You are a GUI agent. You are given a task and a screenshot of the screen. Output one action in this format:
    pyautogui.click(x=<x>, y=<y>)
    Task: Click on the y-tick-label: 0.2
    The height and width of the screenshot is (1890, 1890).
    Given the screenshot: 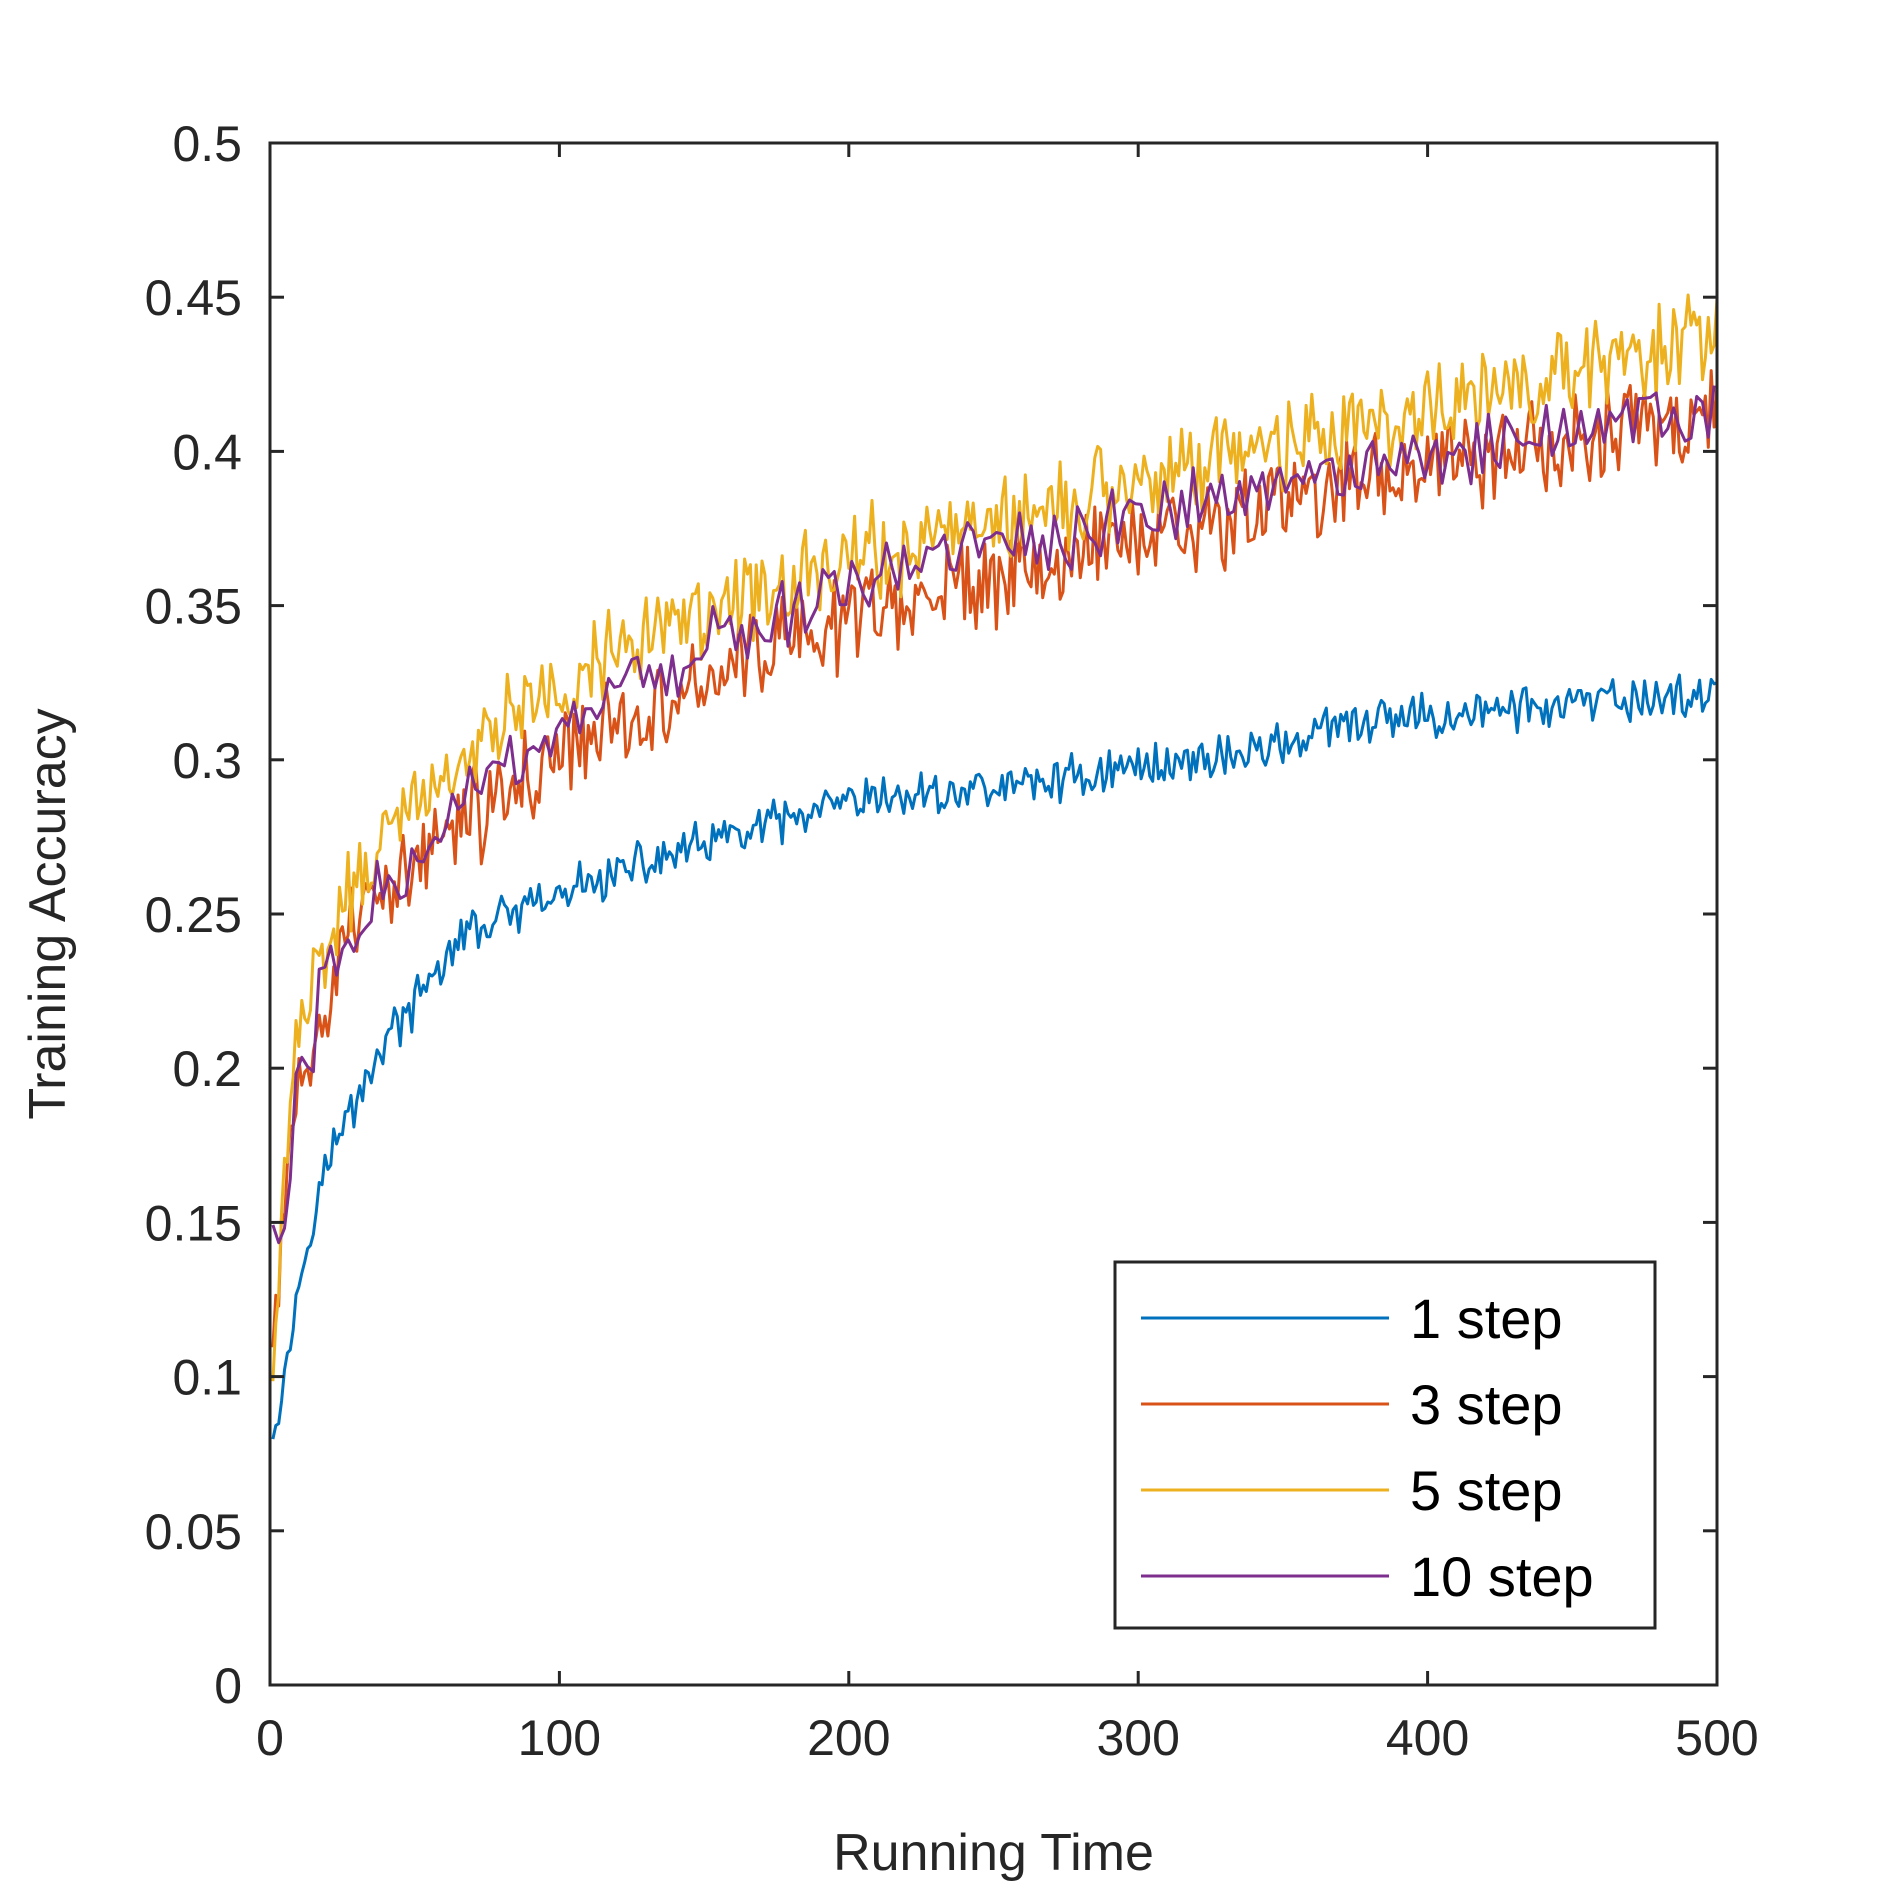 What is the action you would take?
    pyautogui.click(x=207, y=1069)
    